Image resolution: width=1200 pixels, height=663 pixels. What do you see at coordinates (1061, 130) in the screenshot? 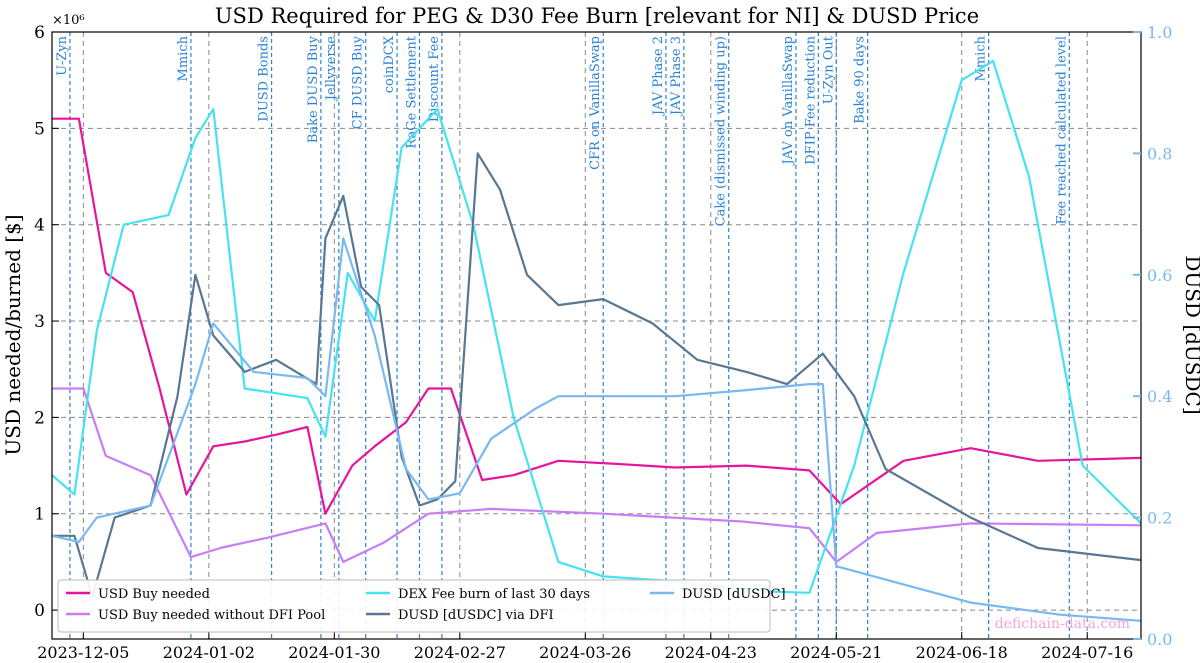
I see `event-label: Fee reached calculated level` at bounding box center [1061, 130].